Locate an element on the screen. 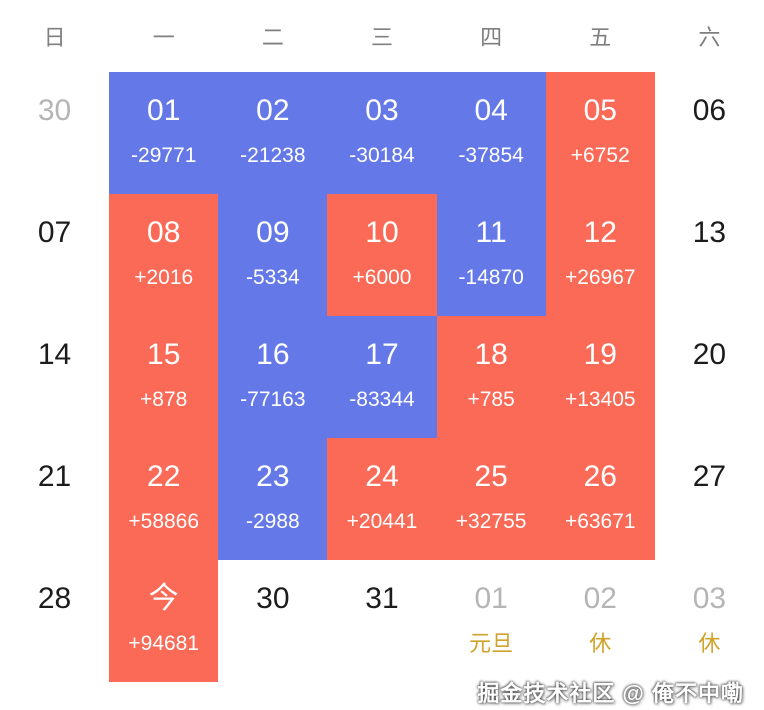 The height and width of the screenshot is (710, 764). day-value: +6000 is located at coordinates (382, 277).